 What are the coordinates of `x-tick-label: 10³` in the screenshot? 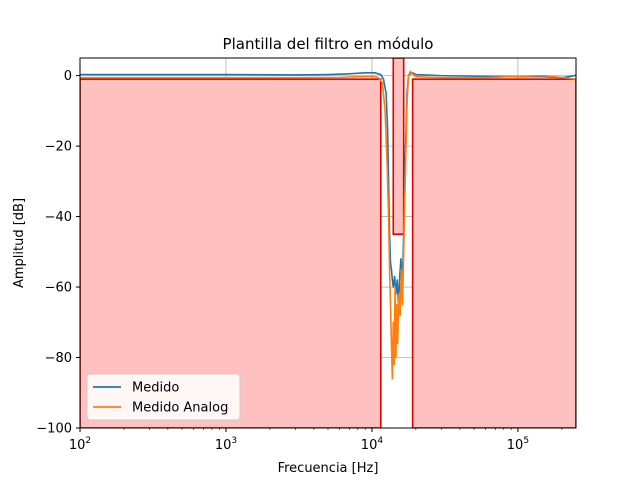 It's located at (226, 444).